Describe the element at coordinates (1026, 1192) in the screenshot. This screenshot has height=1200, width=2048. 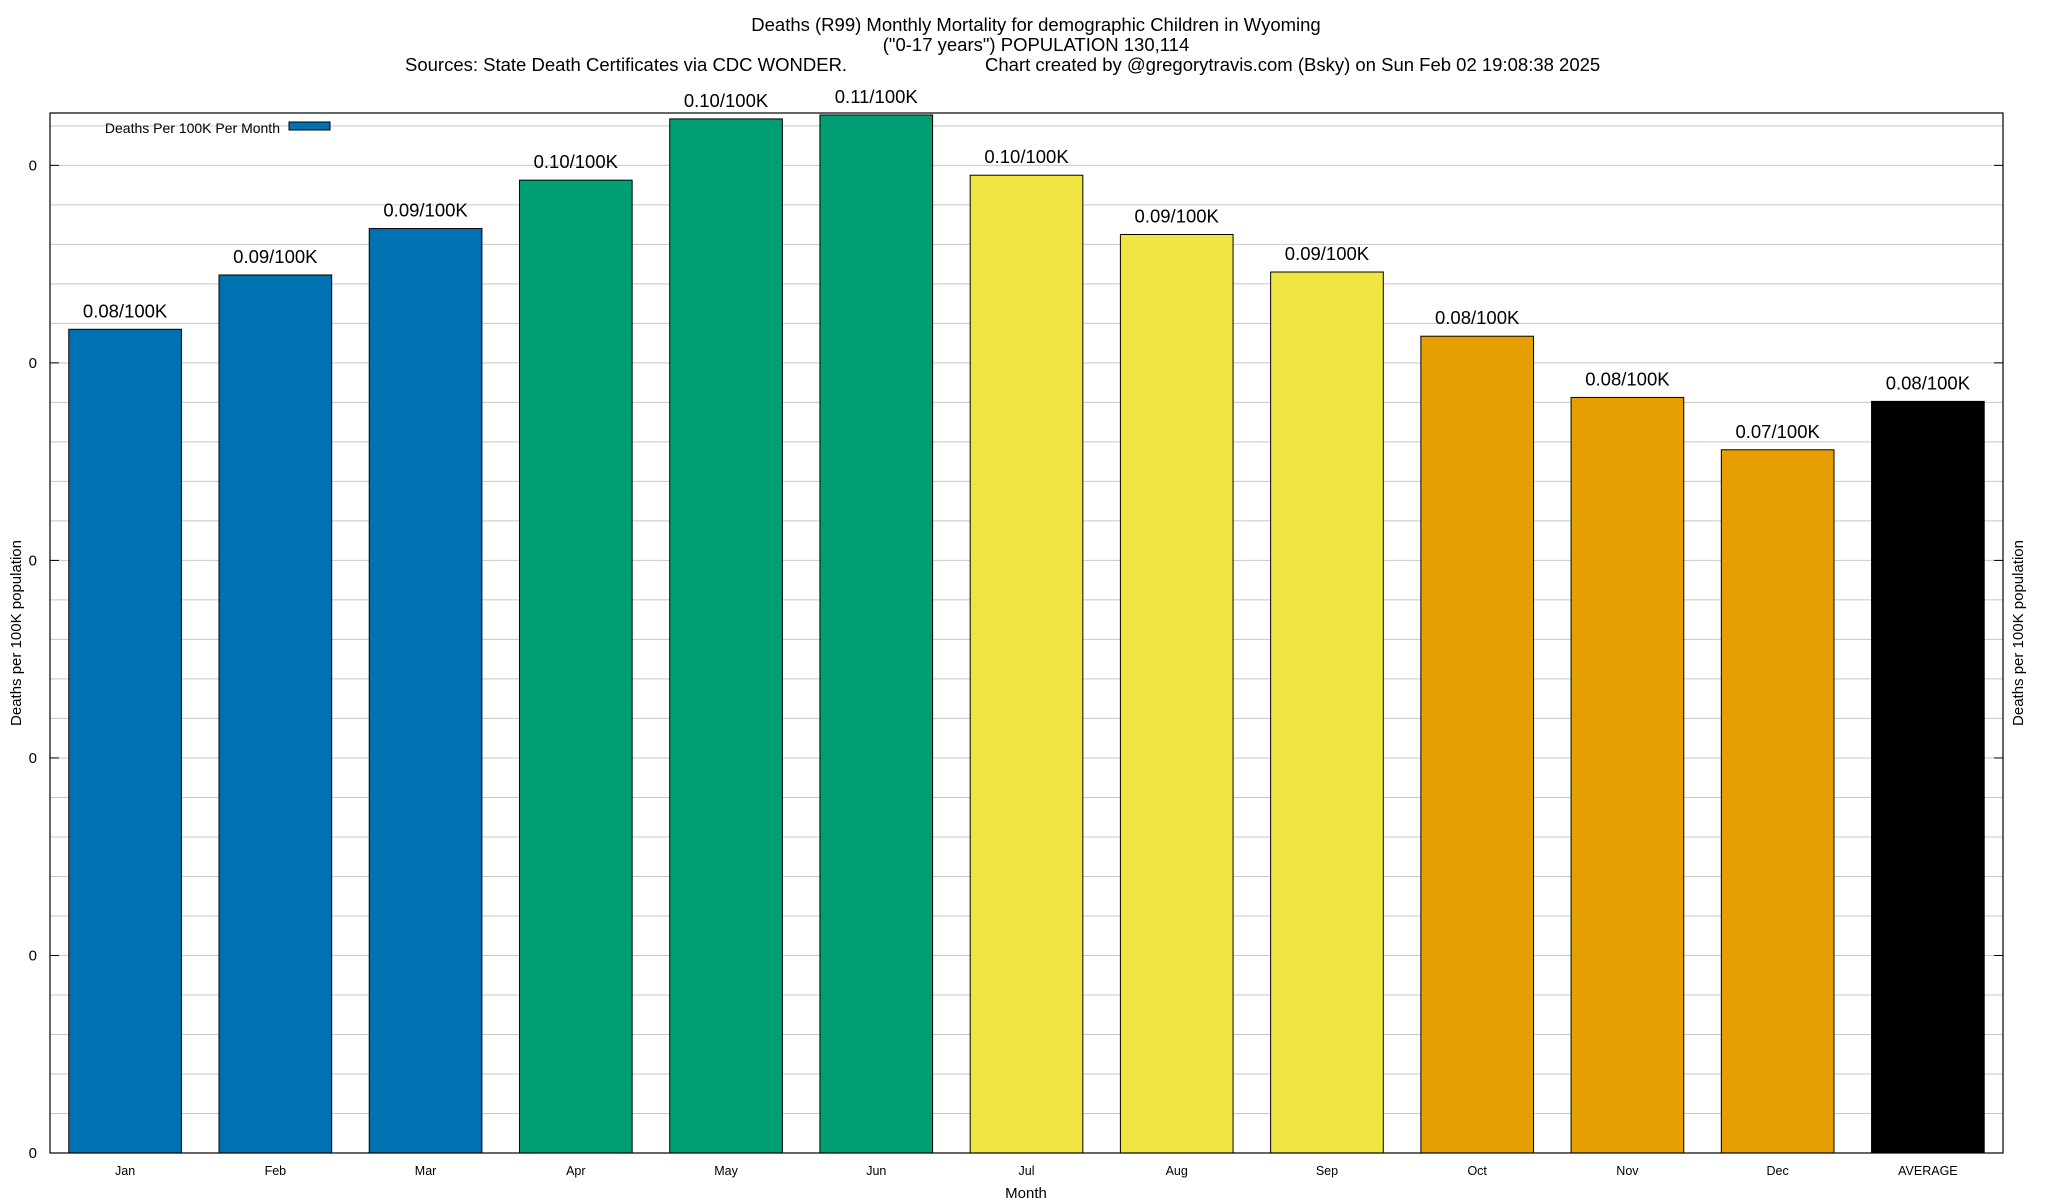
I see `x-axis-title: Month` at that location.